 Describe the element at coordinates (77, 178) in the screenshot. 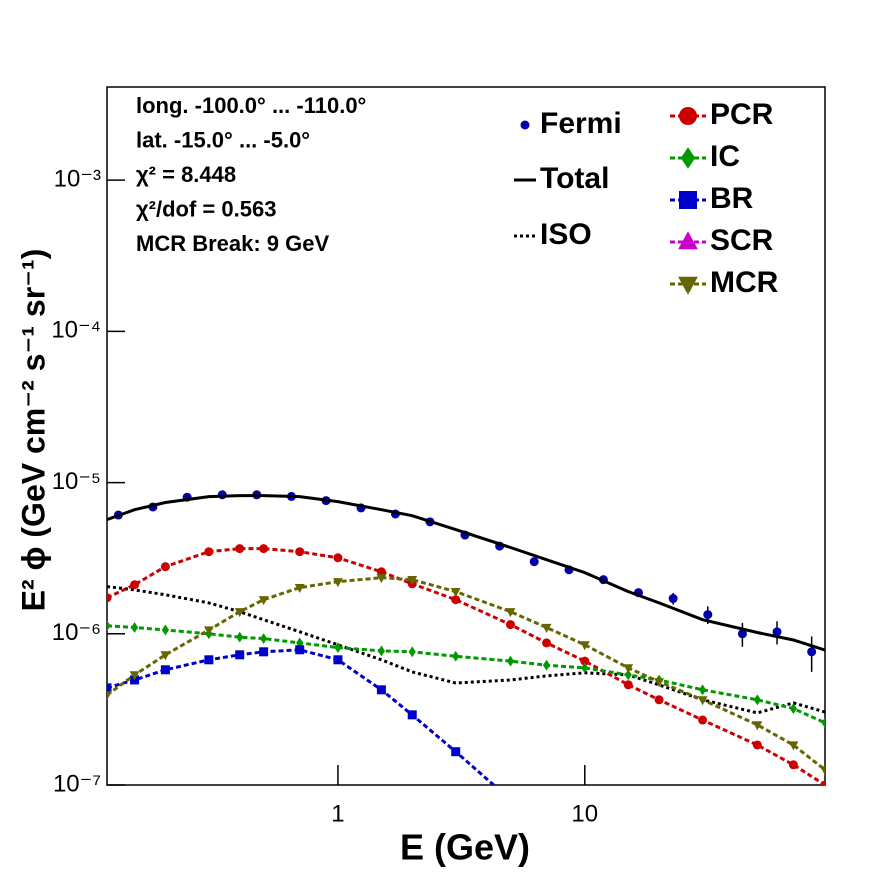

I see `y-tick-label: 10⁻³` at that location.